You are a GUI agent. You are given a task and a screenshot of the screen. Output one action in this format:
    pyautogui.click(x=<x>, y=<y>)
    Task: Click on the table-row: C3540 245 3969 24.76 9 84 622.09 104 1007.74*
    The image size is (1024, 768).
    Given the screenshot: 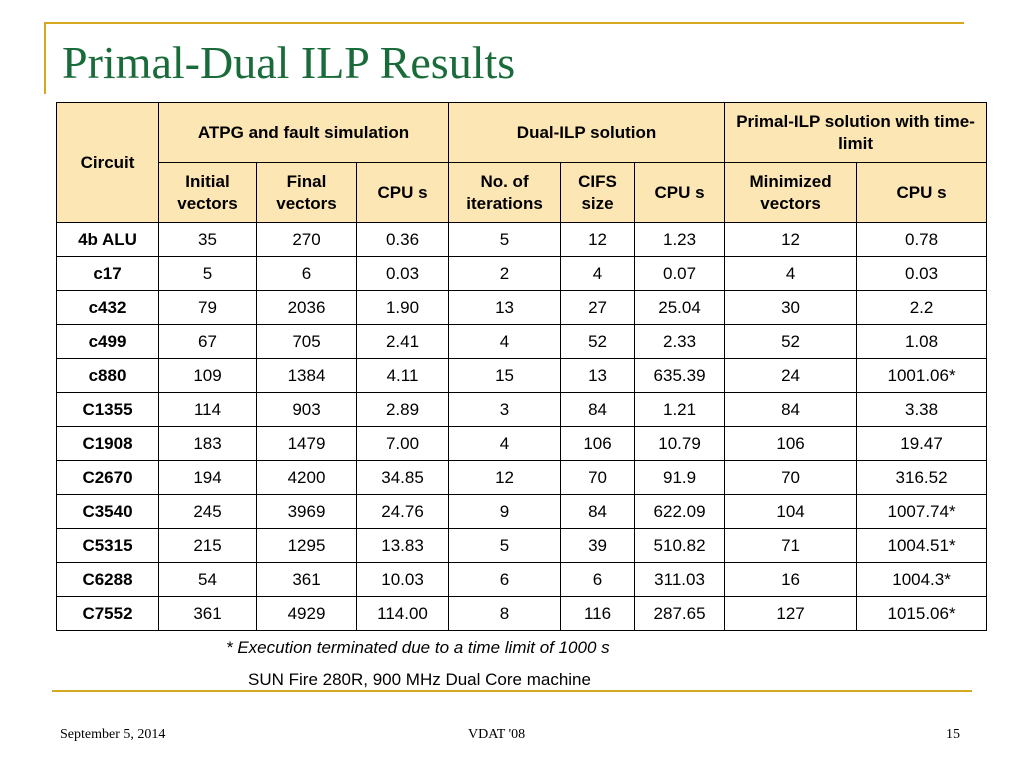 What is the action you would take?
    pyautogui.click(x=522, y=511)
    